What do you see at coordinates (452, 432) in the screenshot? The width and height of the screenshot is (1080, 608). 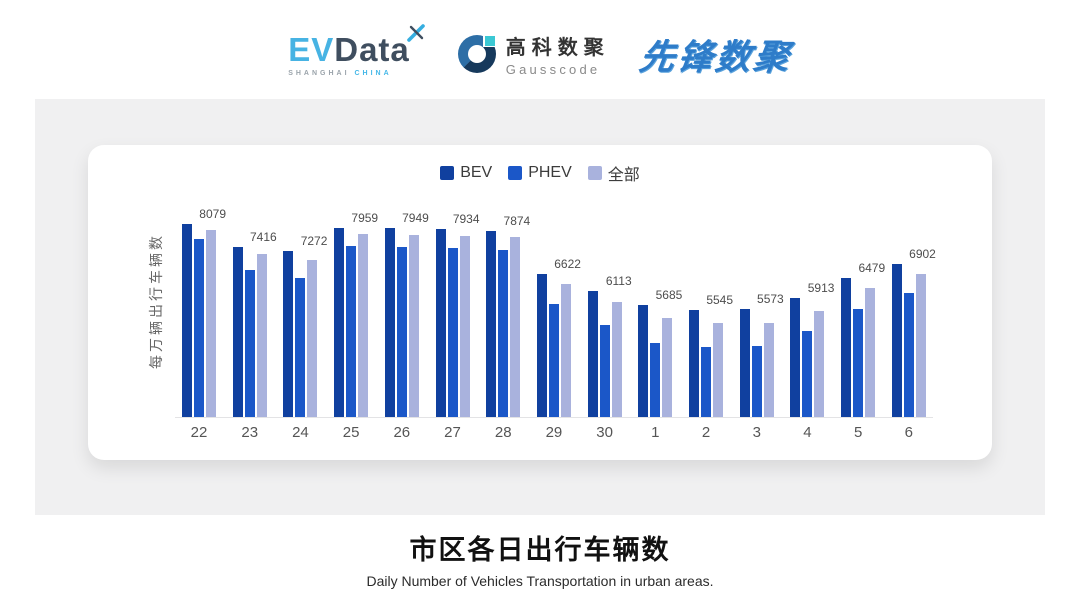 I see `x-tick-27: 27` at bounding box center [452, 432].